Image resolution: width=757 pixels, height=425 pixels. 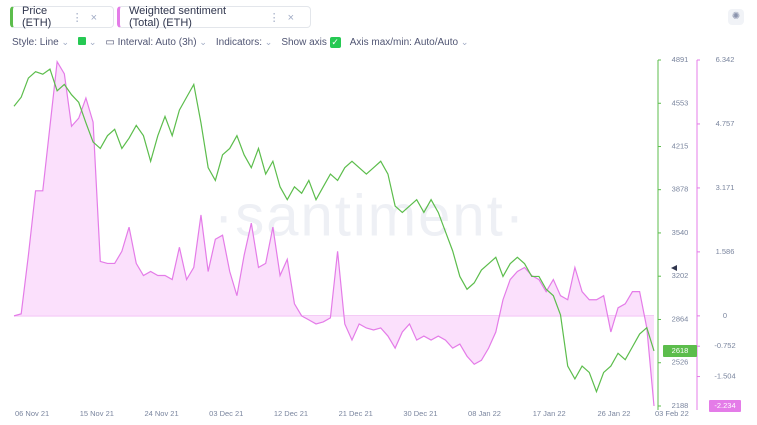 I want to click on y-tick-label: 2188, so click(x=680, y=405).